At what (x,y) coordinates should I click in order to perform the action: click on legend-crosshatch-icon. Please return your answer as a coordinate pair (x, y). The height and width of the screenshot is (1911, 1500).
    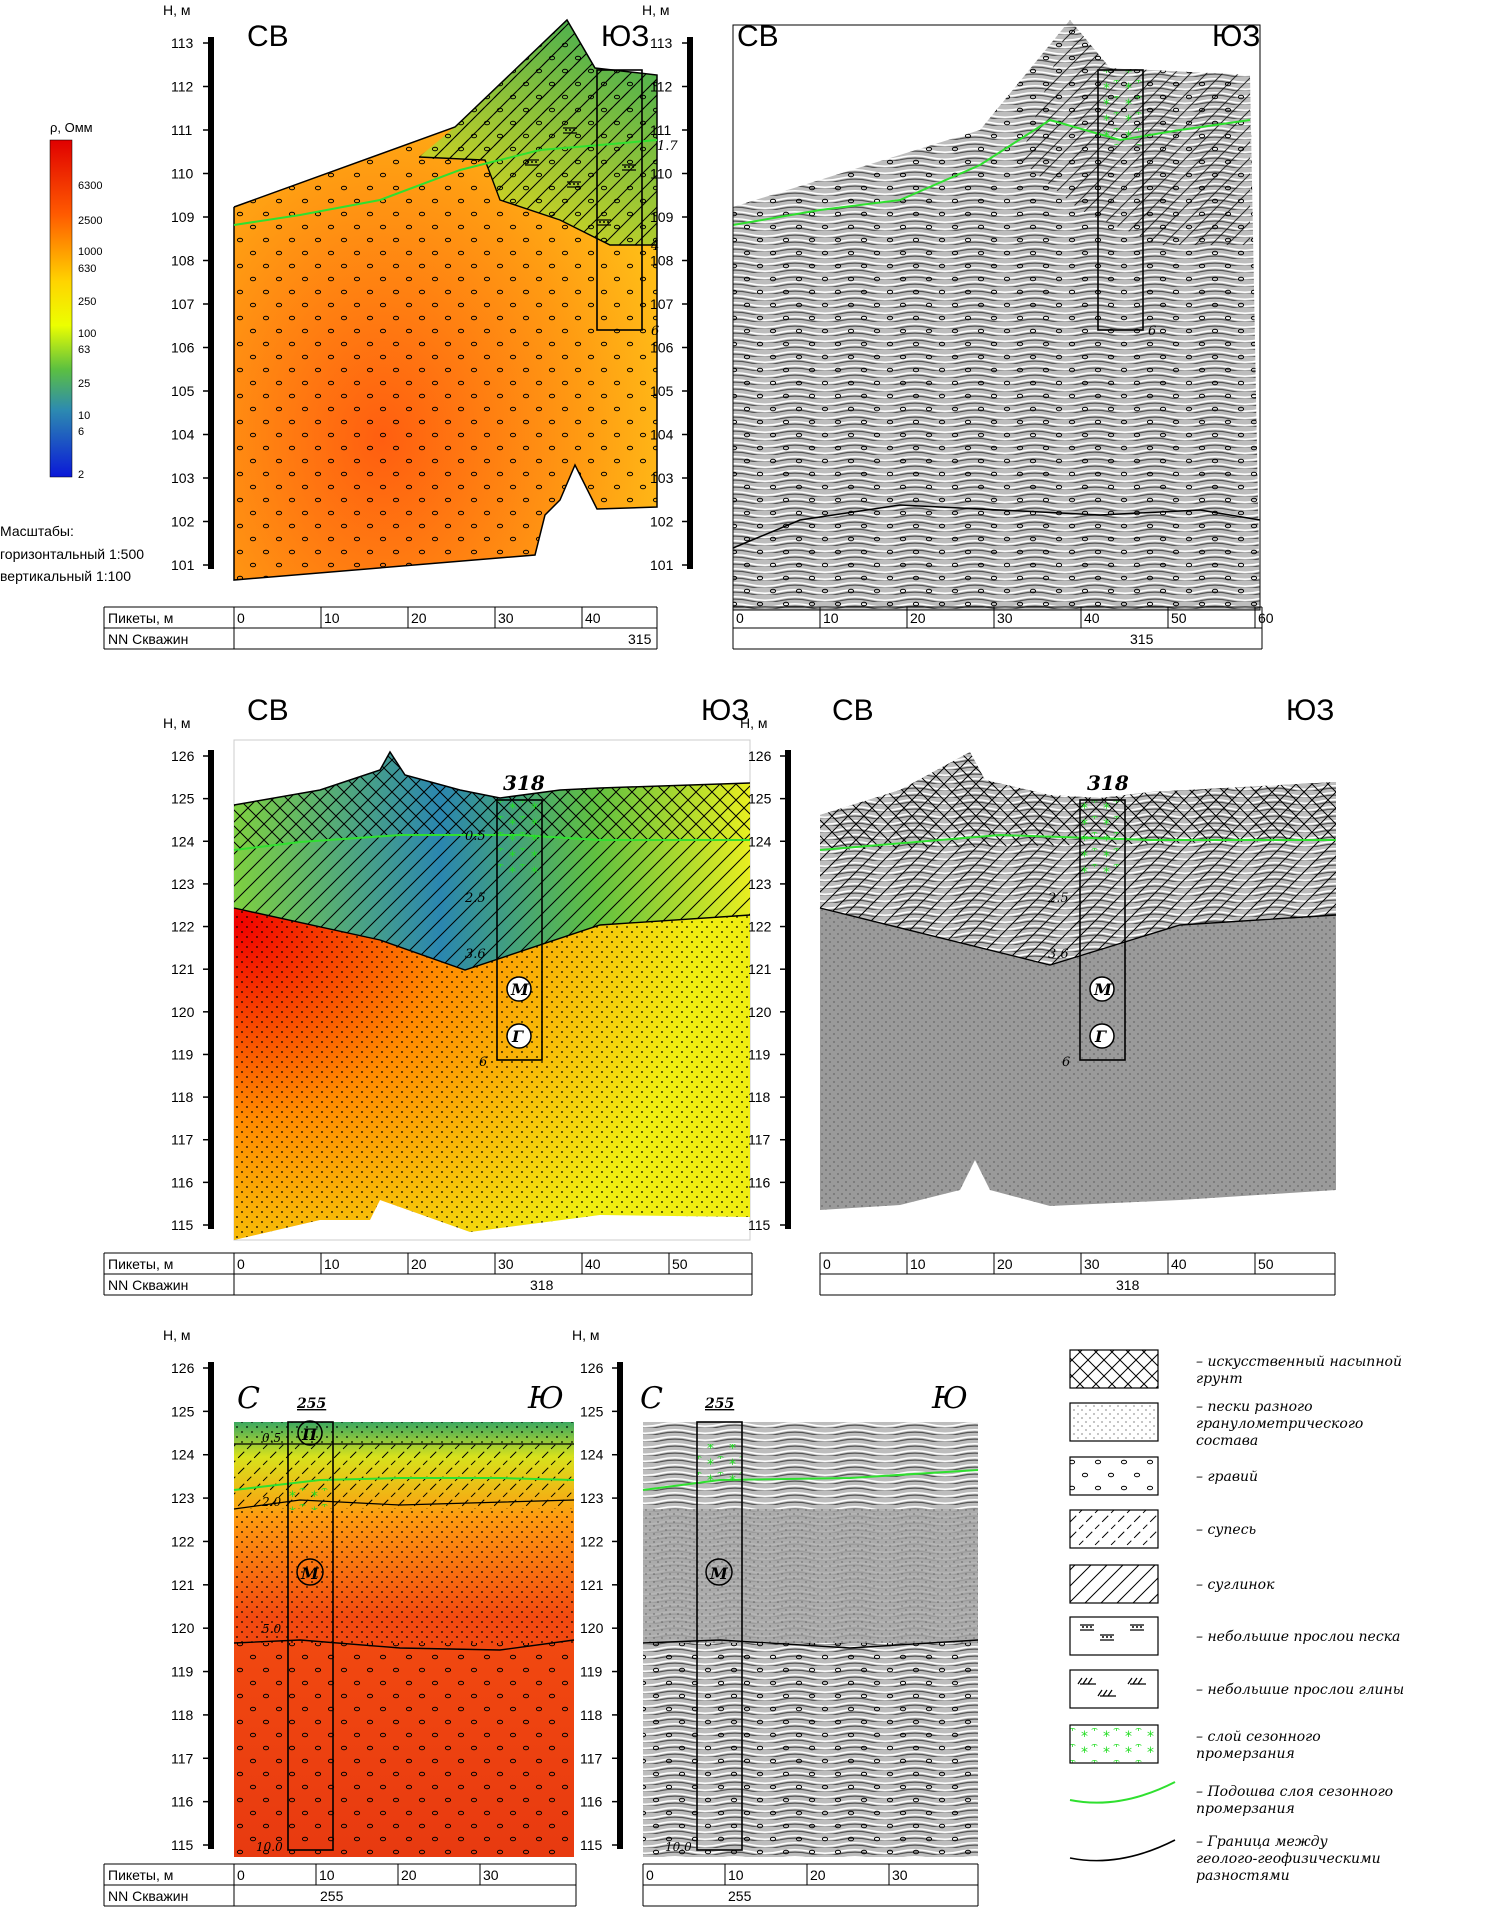
    Looking at the image, I should click on (1114, 1369).